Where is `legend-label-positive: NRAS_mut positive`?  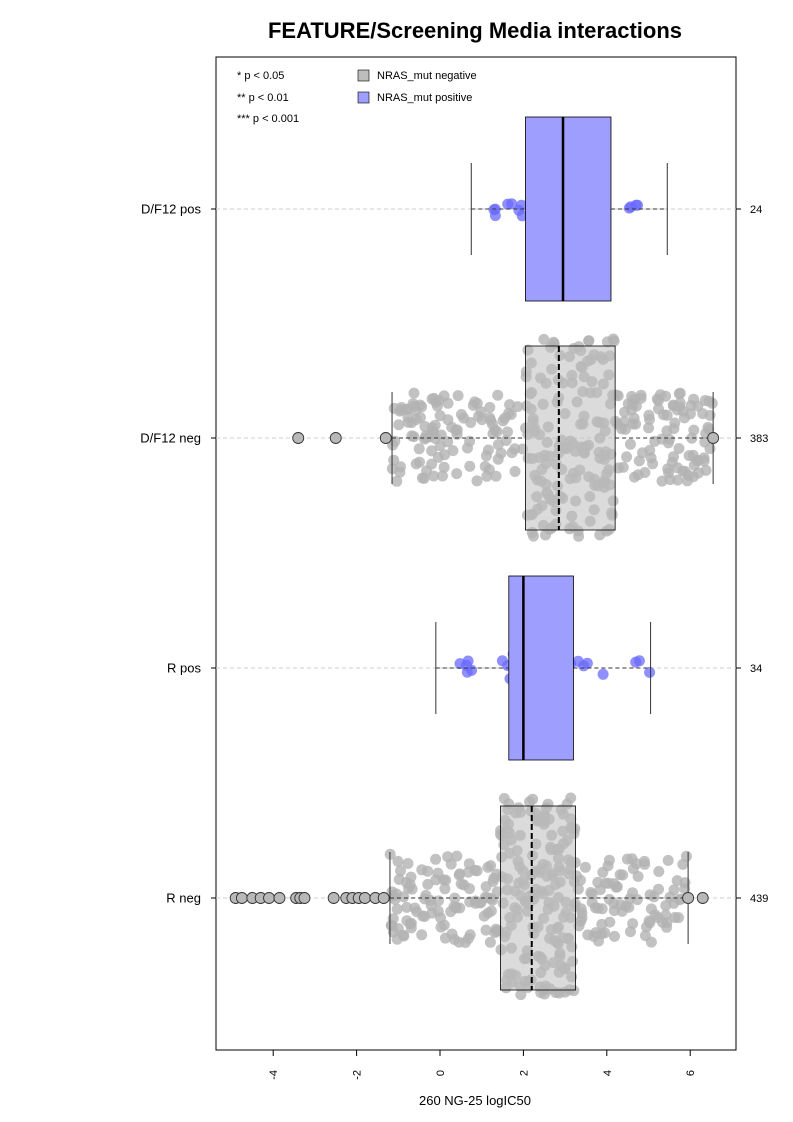
legend-label-positive: NRAS_mut positive is located at coordinates (424, 98).